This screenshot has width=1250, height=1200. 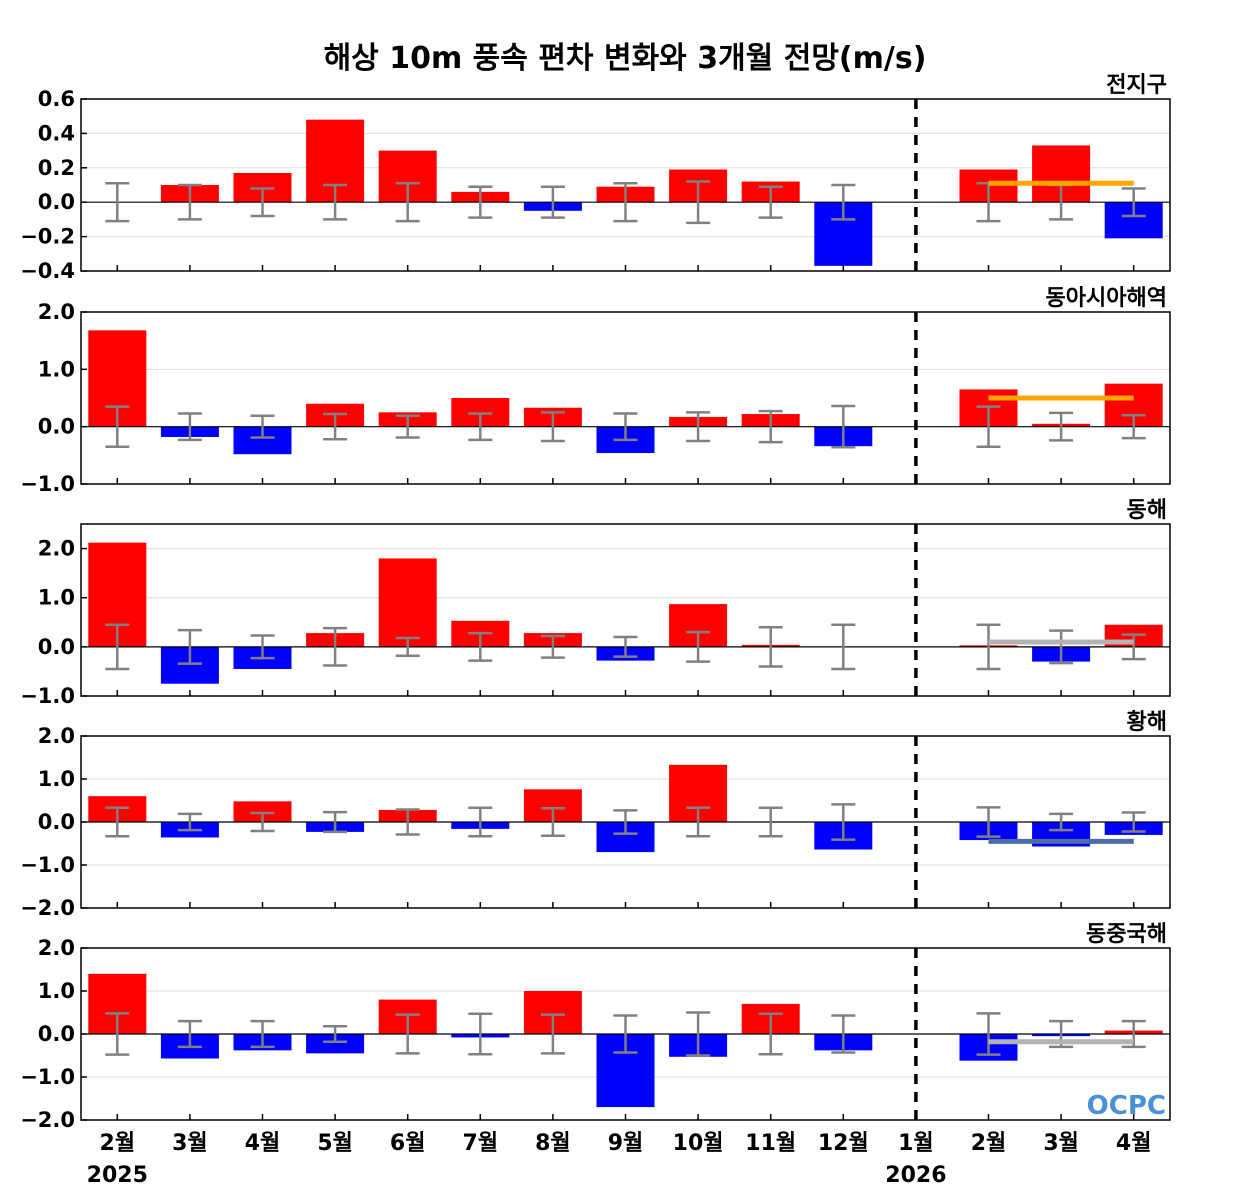 I want to click on y-tick-label: 0.2, so click(x=56, y=168).